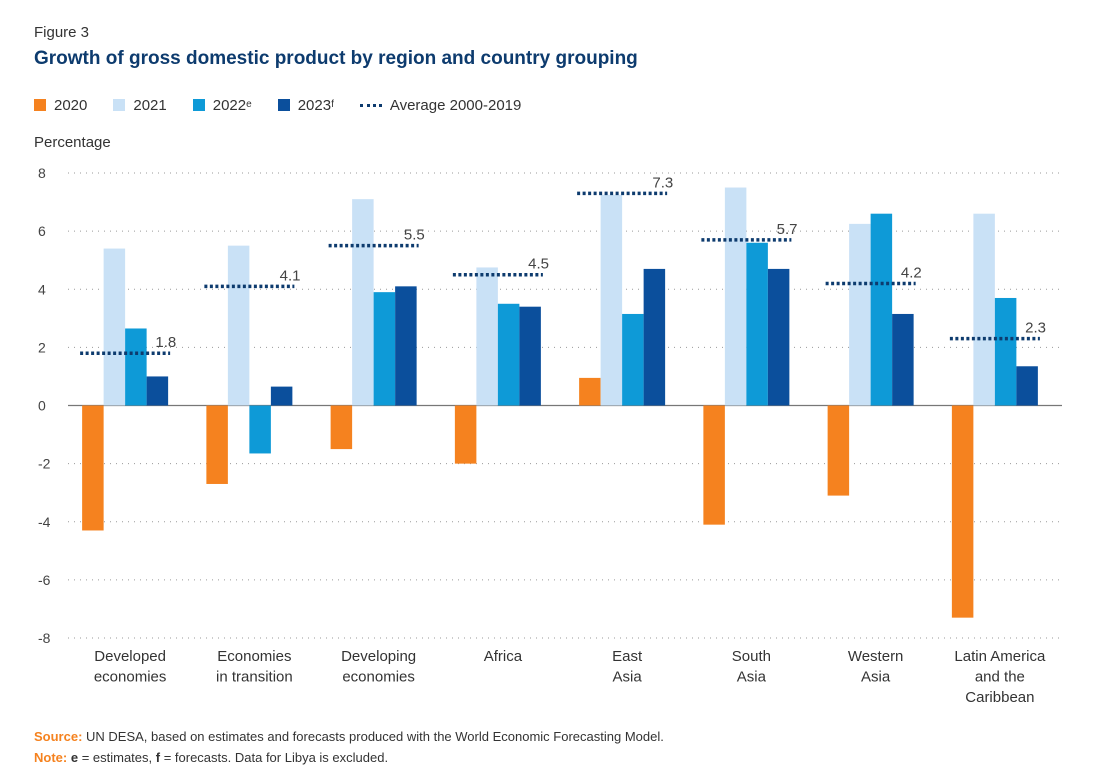 The height and width of the screenshot is (782, 1101). I want to click on legend-item-2021: 2021, so click(140, 105).